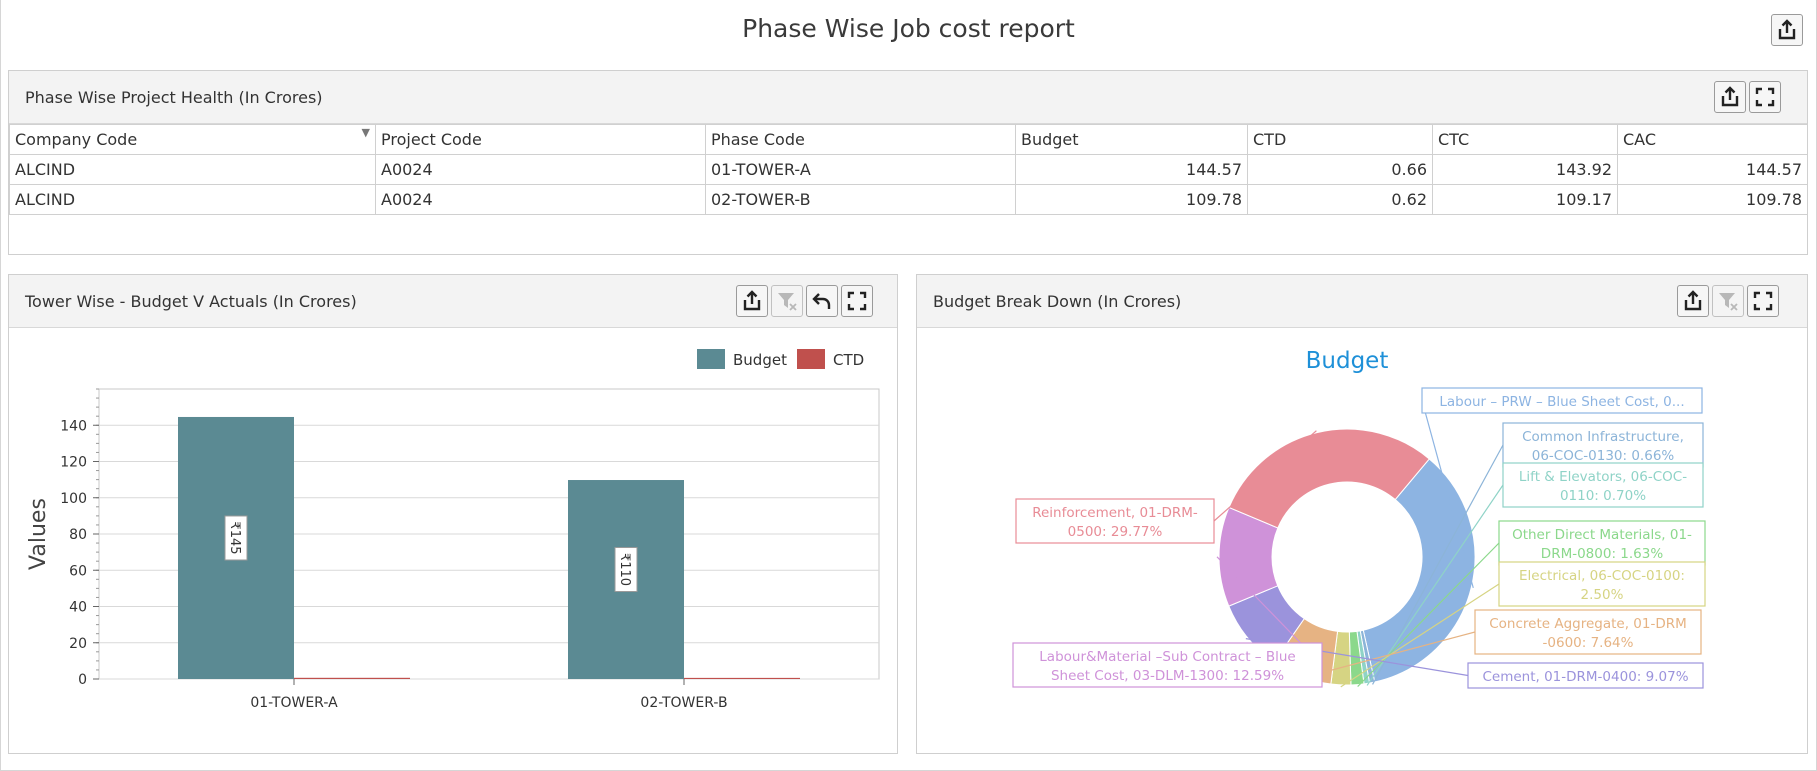 This screenshot has height=771, width=1817. Describe the element at coordinates (1347, 361) in the screenshot. I see `chart-title: Budget` at that location.